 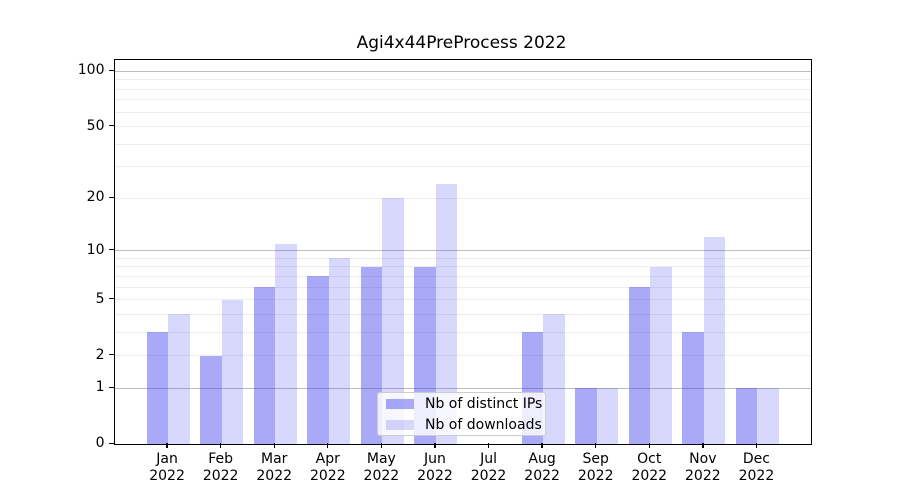 I want to click on x-tick-label-dec: Dec 2022, so click(x=757, y=468).